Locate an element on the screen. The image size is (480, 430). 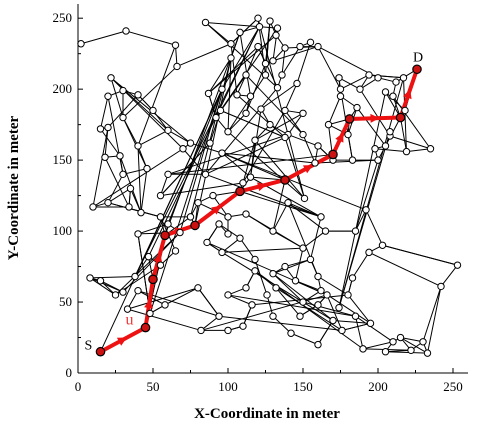
y-tick-label: 0 is located at coordinates (69, 372).